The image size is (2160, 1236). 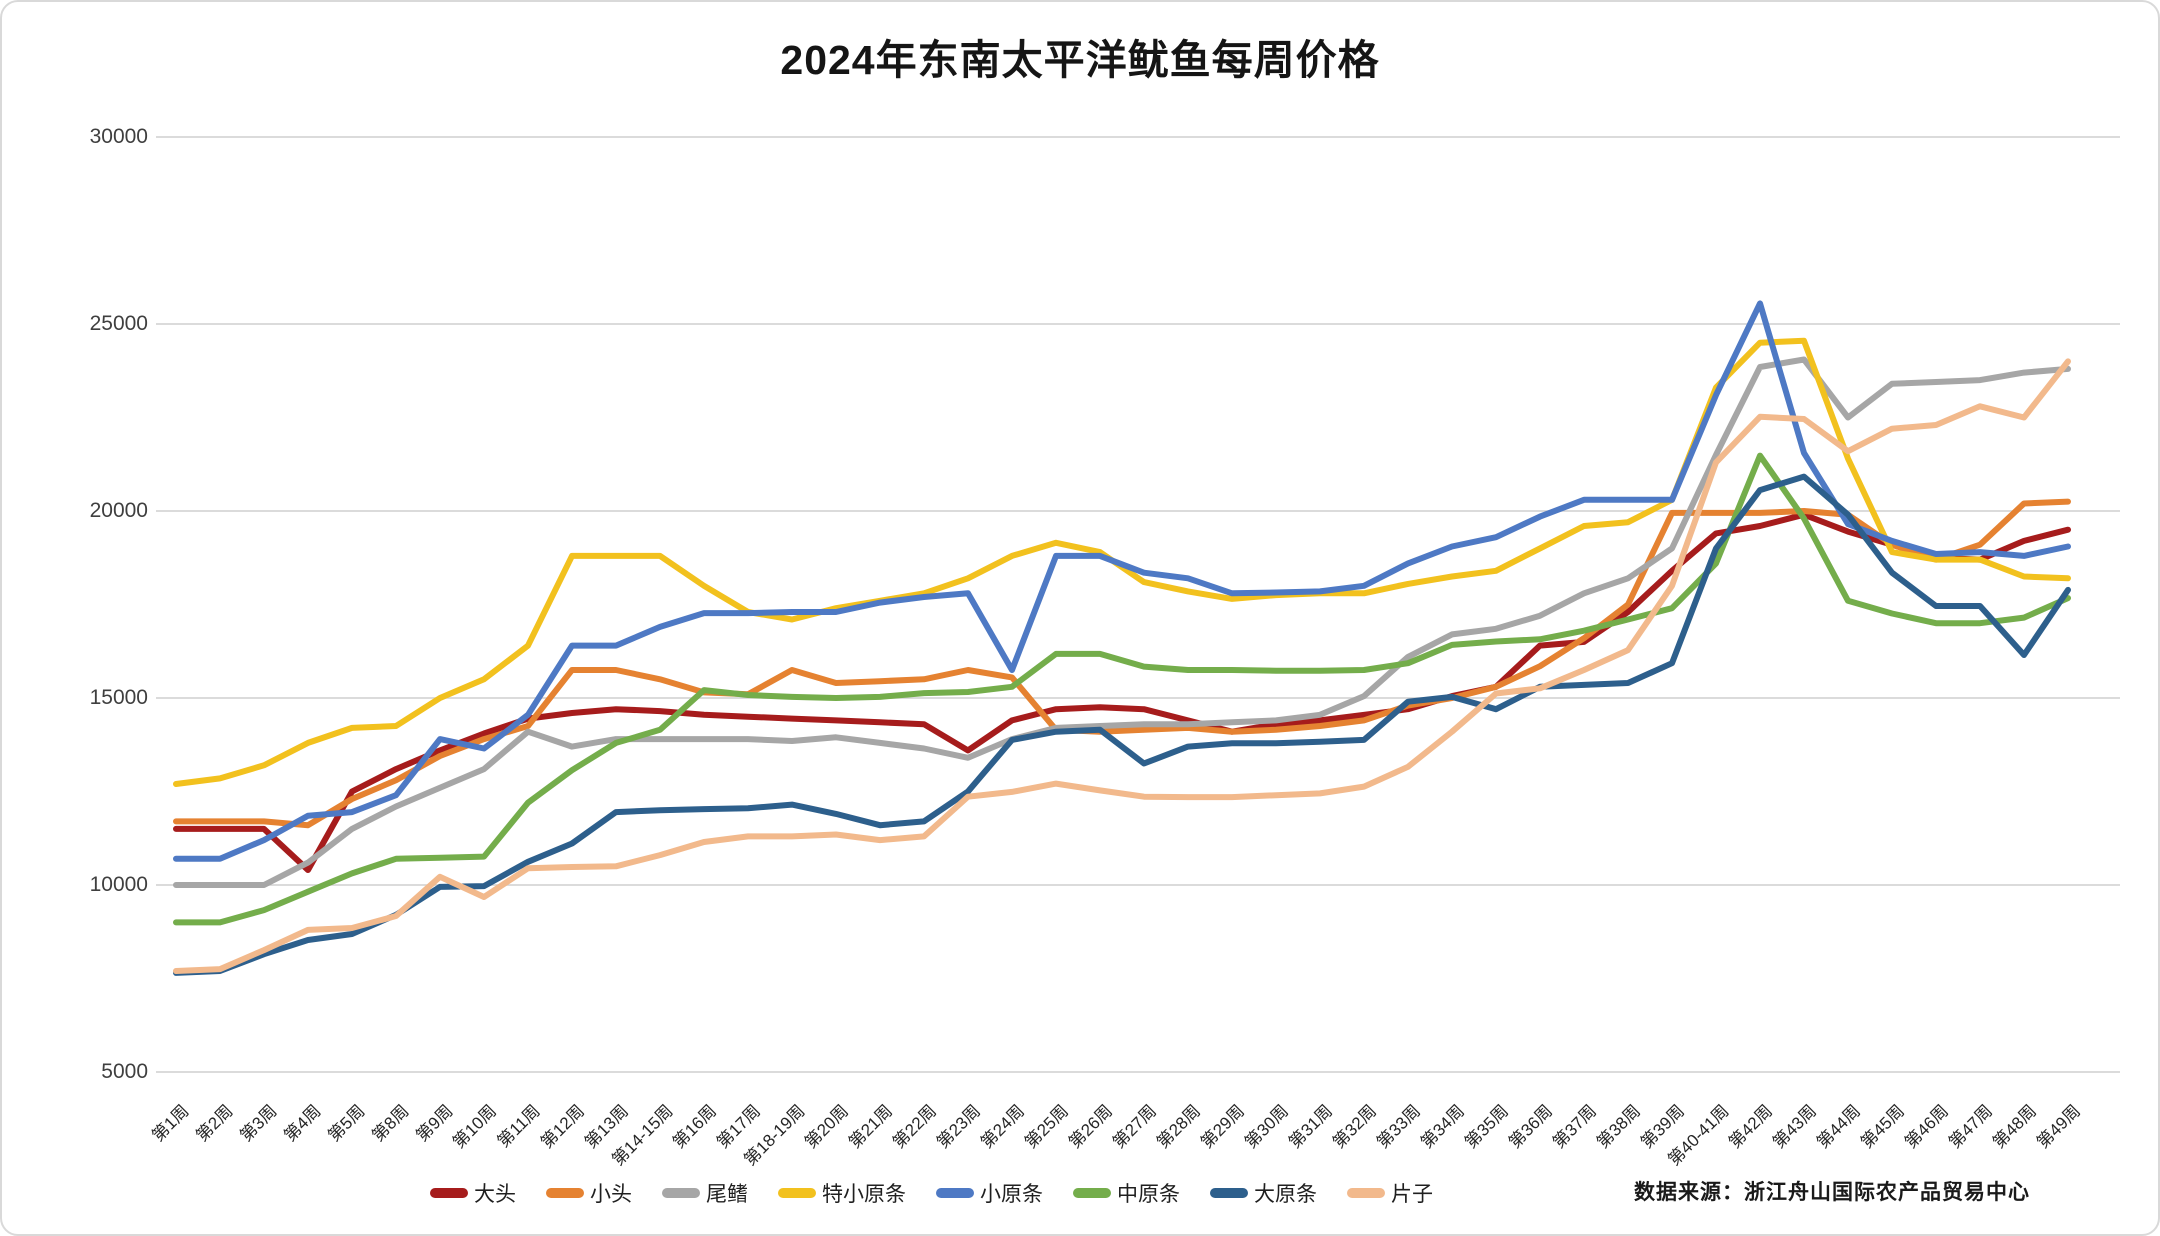 I want to click on y-tick-label: 15000, so click(x=118, y=697).